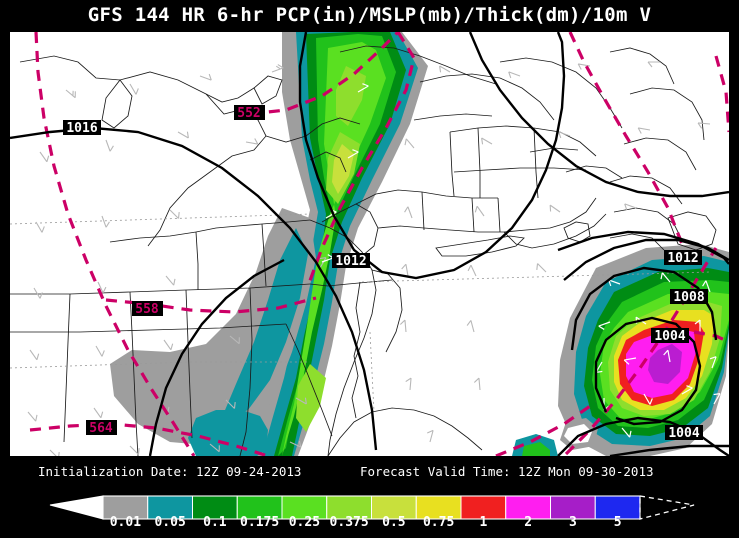 This screenshot has height=538, width=739. I want to click on colorbar-over-arrow, so click(667, 507).